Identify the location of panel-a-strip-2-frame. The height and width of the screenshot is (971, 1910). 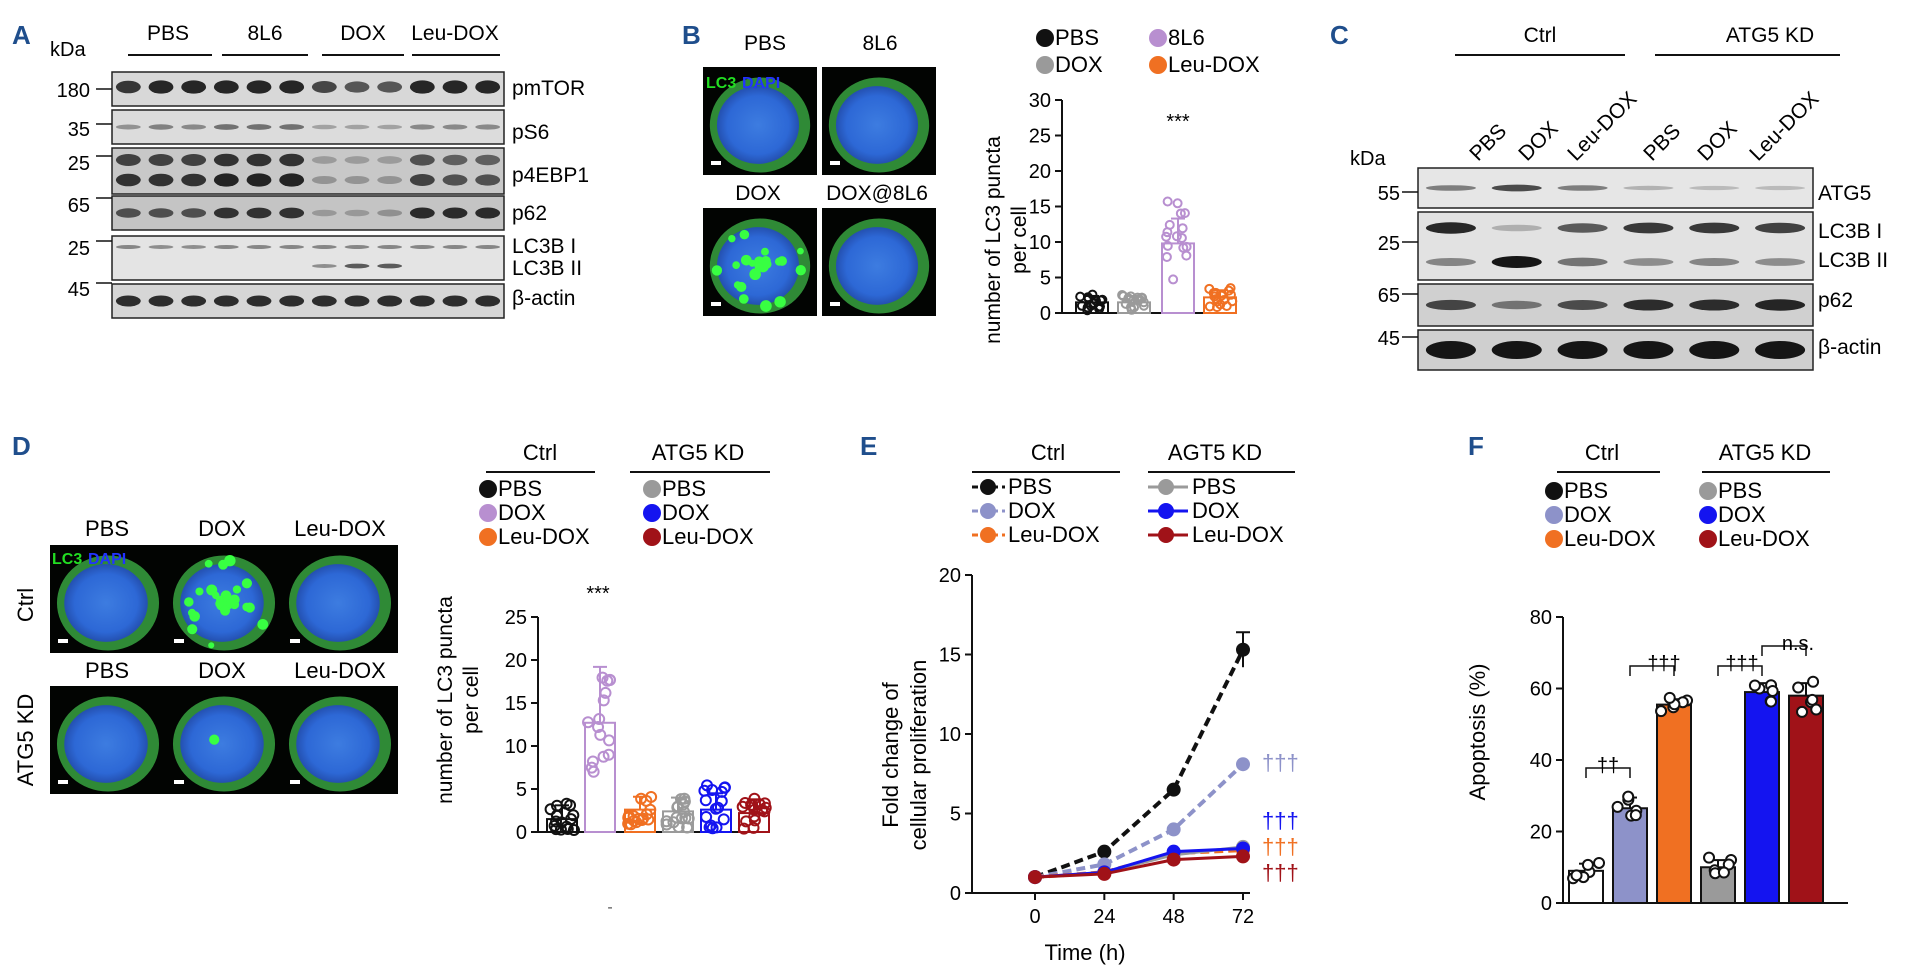
(308, 171).